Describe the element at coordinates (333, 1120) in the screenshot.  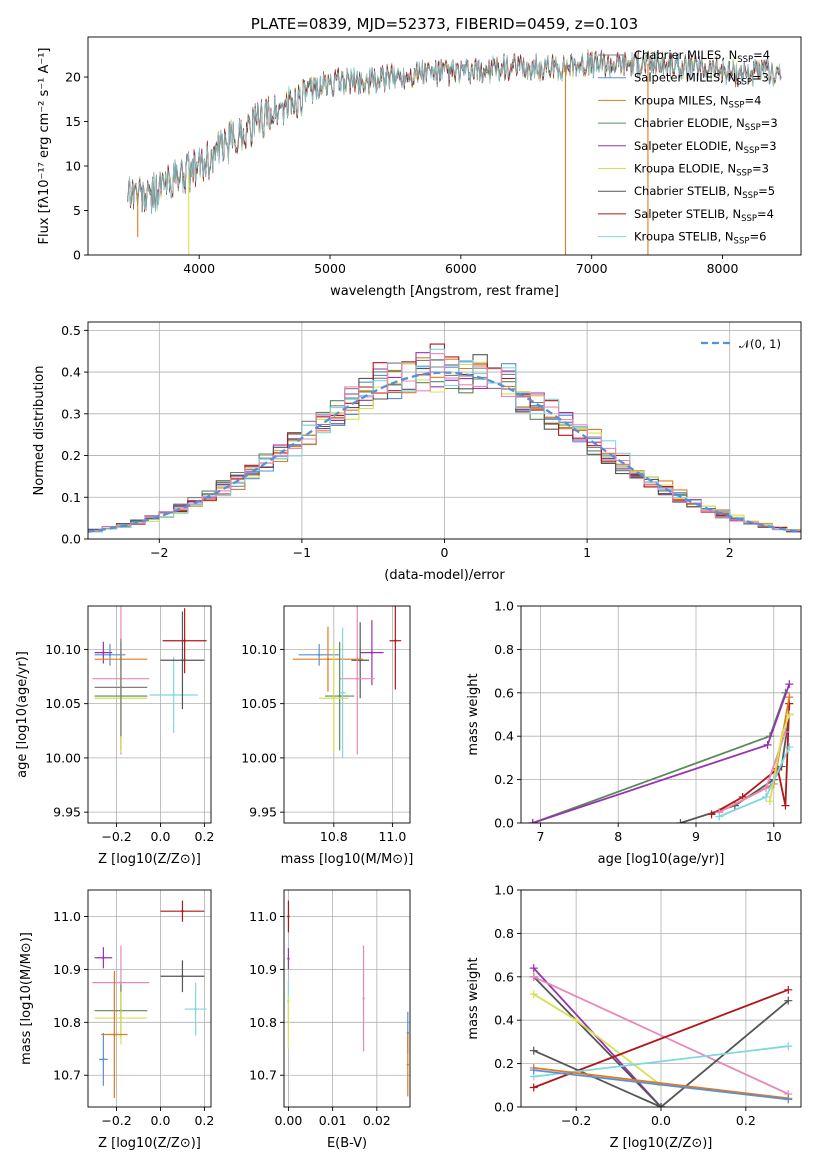
I see `x-tick-label: 0.01` at that location.